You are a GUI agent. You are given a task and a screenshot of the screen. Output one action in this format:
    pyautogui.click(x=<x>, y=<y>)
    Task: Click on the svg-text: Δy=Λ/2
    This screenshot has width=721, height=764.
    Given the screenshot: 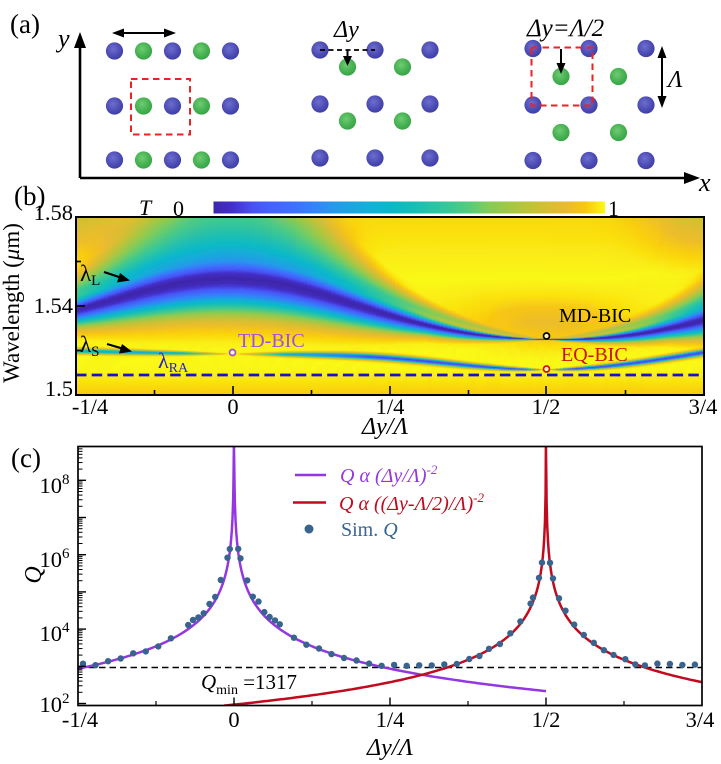 What is the action you would take?
    pyautogui.click(x=565, y=28)
    